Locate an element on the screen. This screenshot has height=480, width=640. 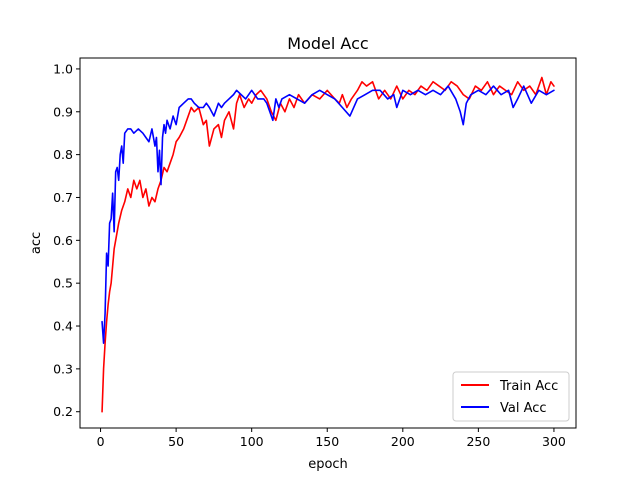
legend-label-train: Train Acc is located at coordinates (528, 386).